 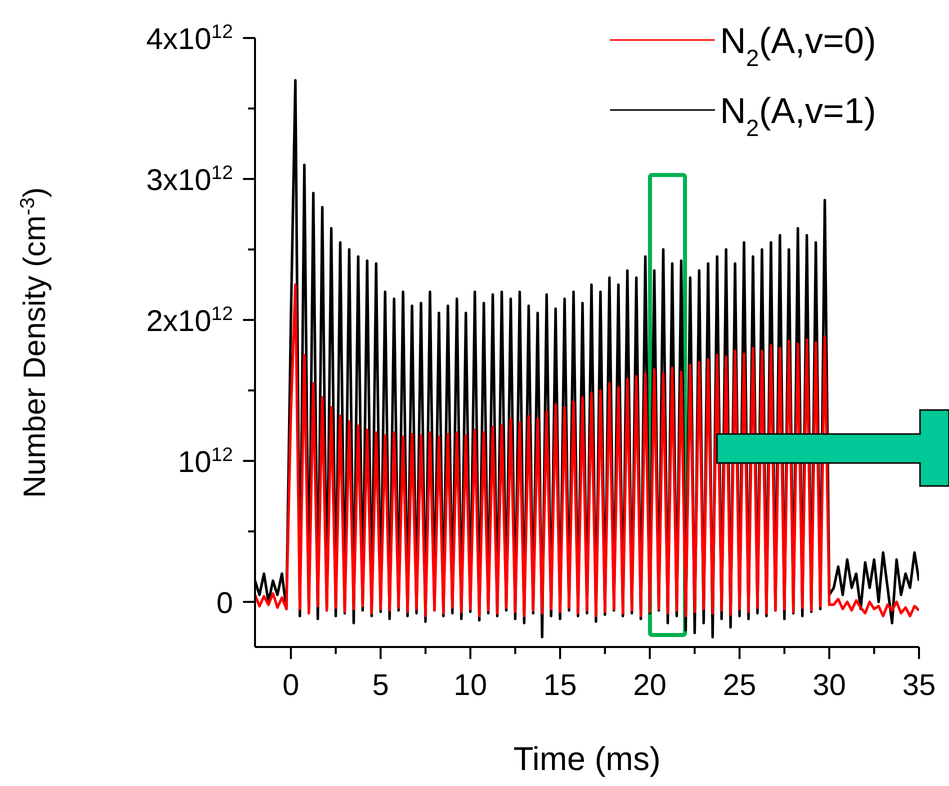 I want to click on y-tick-label: 0, so click(x=224, y=603).